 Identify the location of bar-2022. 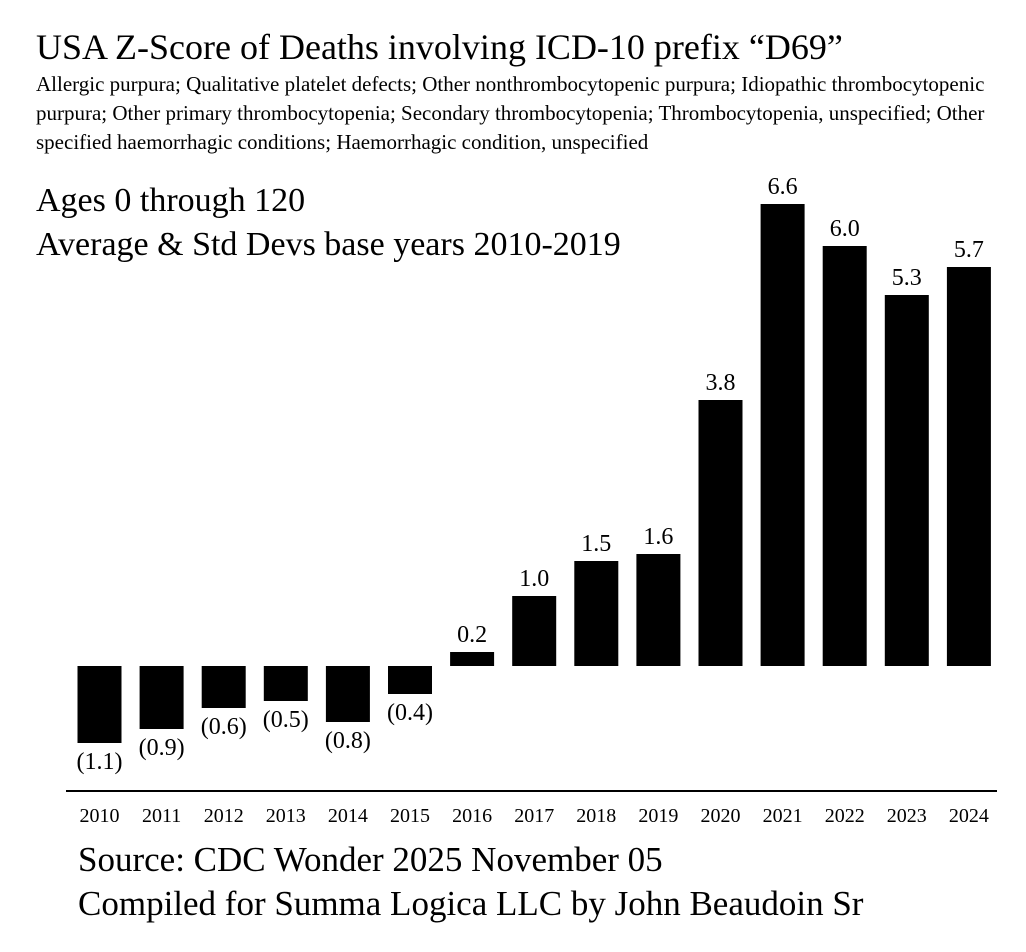
(844, 456).